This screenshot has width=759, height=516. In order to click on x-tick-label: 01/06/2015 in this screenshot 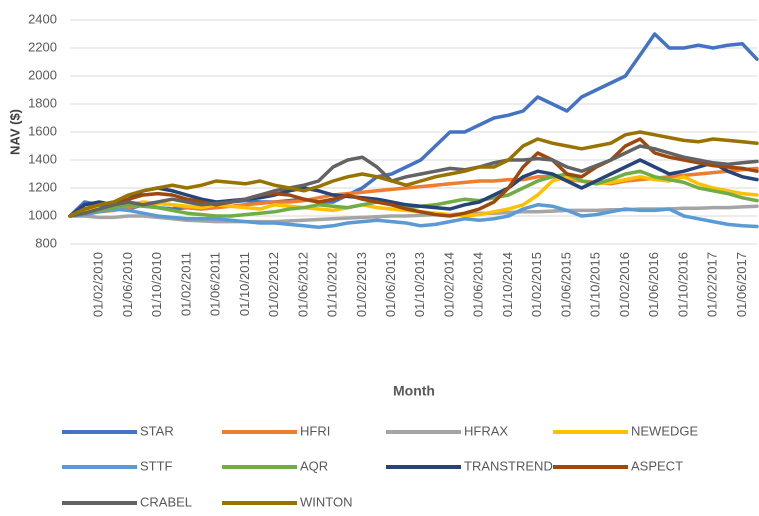, I will do `click(565, 284)`.